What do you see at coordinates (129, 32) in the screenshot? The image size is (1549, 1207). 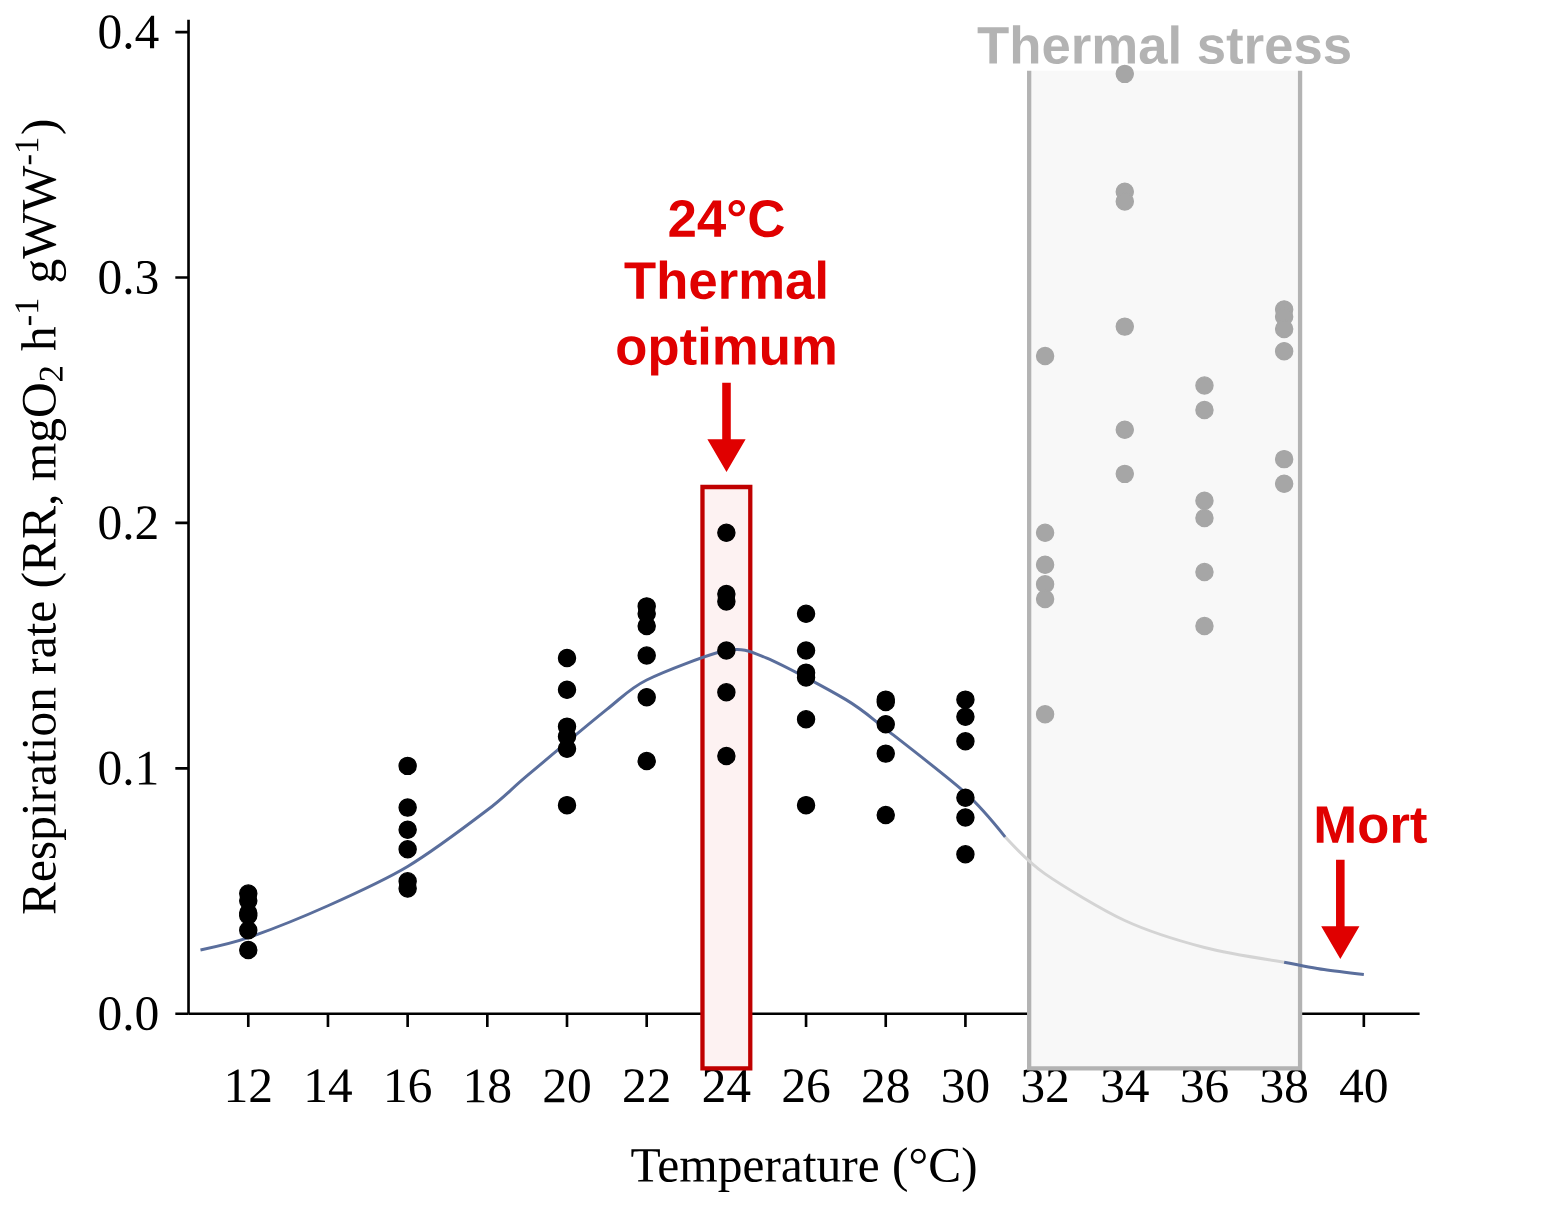 I see `y-tick-label: 0.4` at bounding box center [129, 32].